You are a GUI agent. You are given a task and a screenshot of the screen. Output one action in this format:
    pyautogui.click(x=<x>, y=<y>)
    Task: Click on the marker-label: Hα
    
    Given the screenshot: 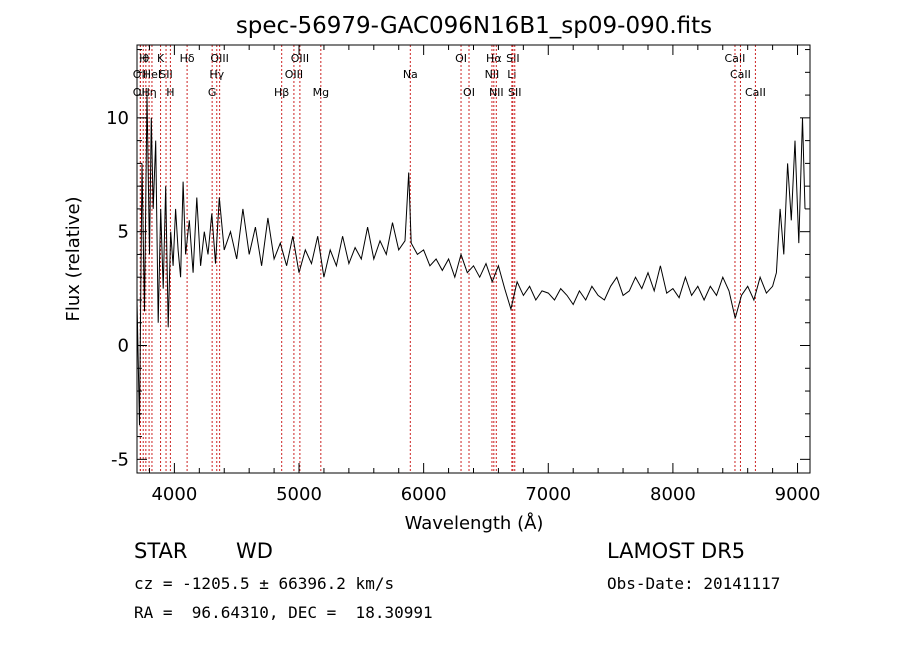 What is the action you would take?
    pyautogui.click(x=494, y=58)
    